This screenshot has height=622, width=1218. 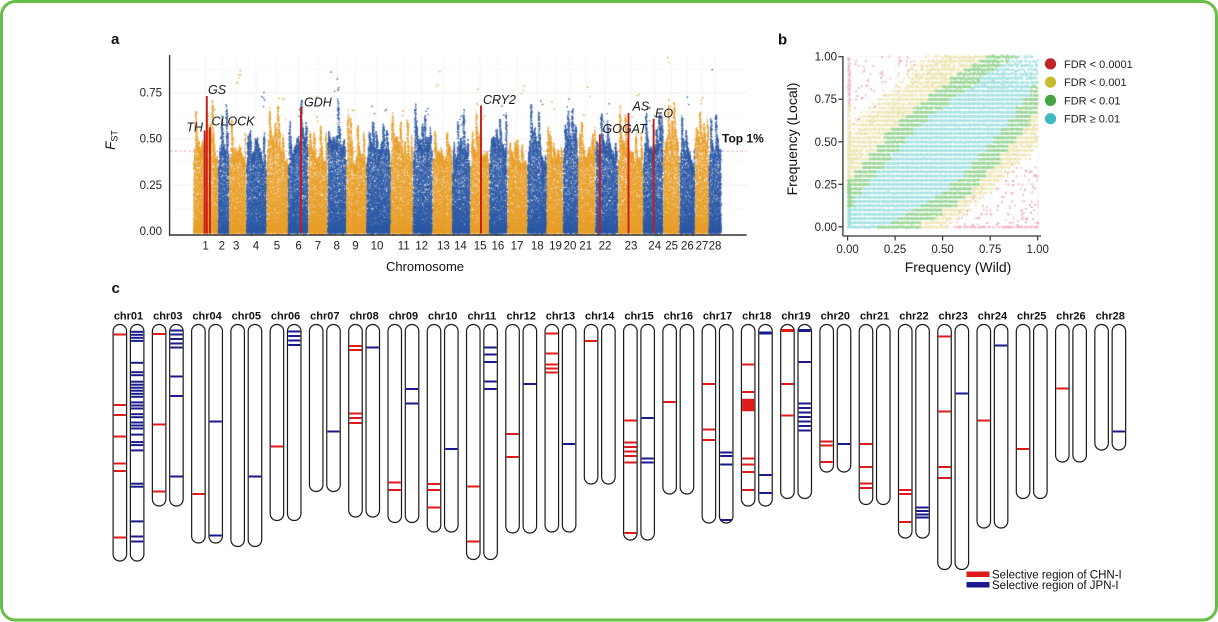 What do you see at coordinates (480, 247) in the screenshot?
I see `svg-text: 15` at bounding box center [480, 247].